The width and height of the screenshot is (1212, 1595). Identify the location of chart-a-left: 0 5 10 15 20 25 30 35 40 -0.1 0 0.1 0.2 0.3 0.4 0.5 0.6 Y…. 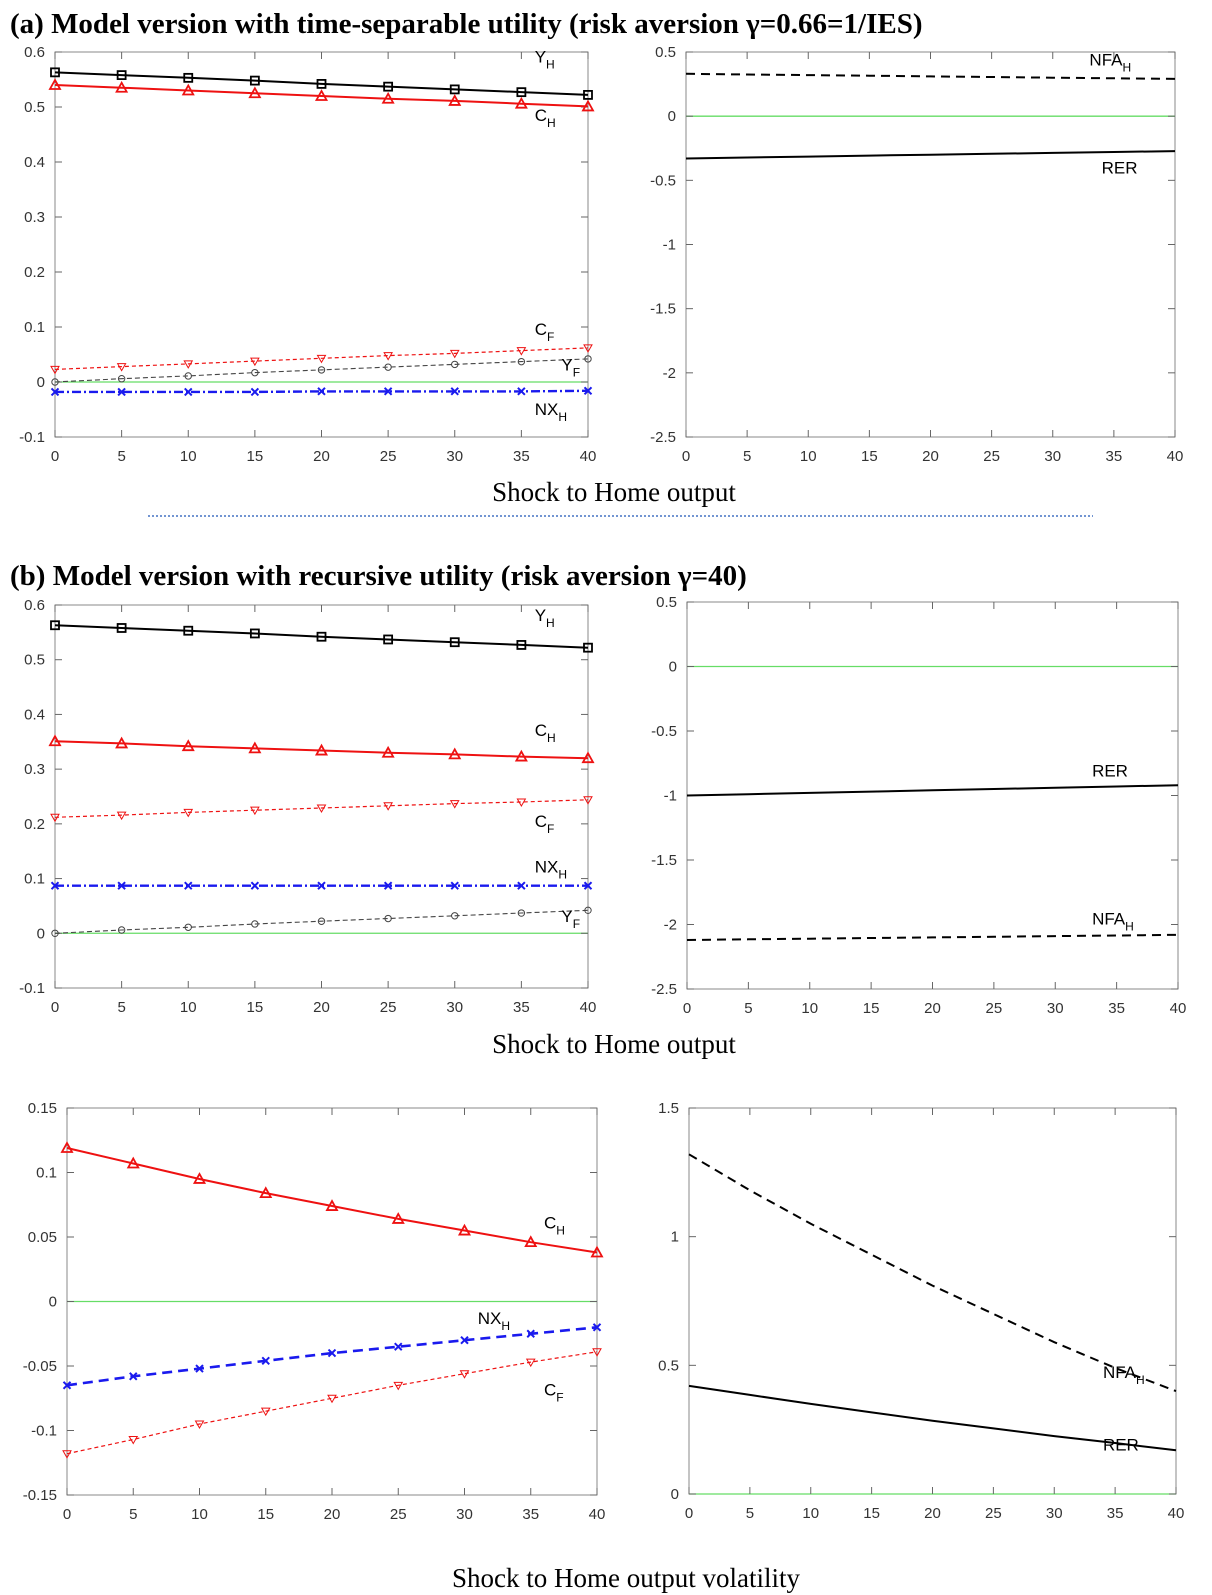
(307, 254).